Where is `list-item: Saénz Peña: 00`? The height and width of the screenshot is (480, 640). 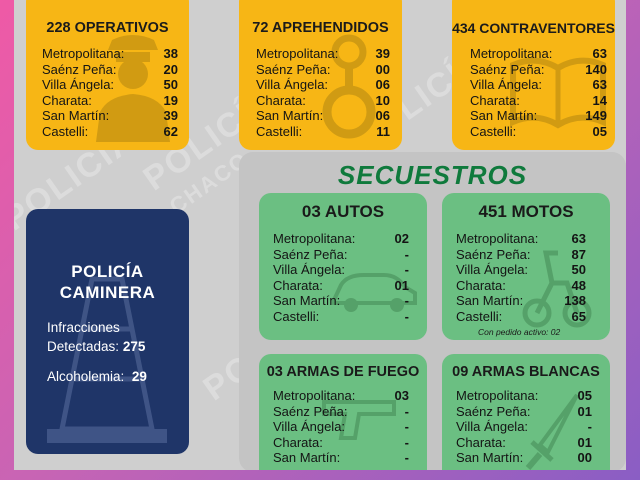 list-item: Saénz Peña: 00 is located at coordinates (323, 69).